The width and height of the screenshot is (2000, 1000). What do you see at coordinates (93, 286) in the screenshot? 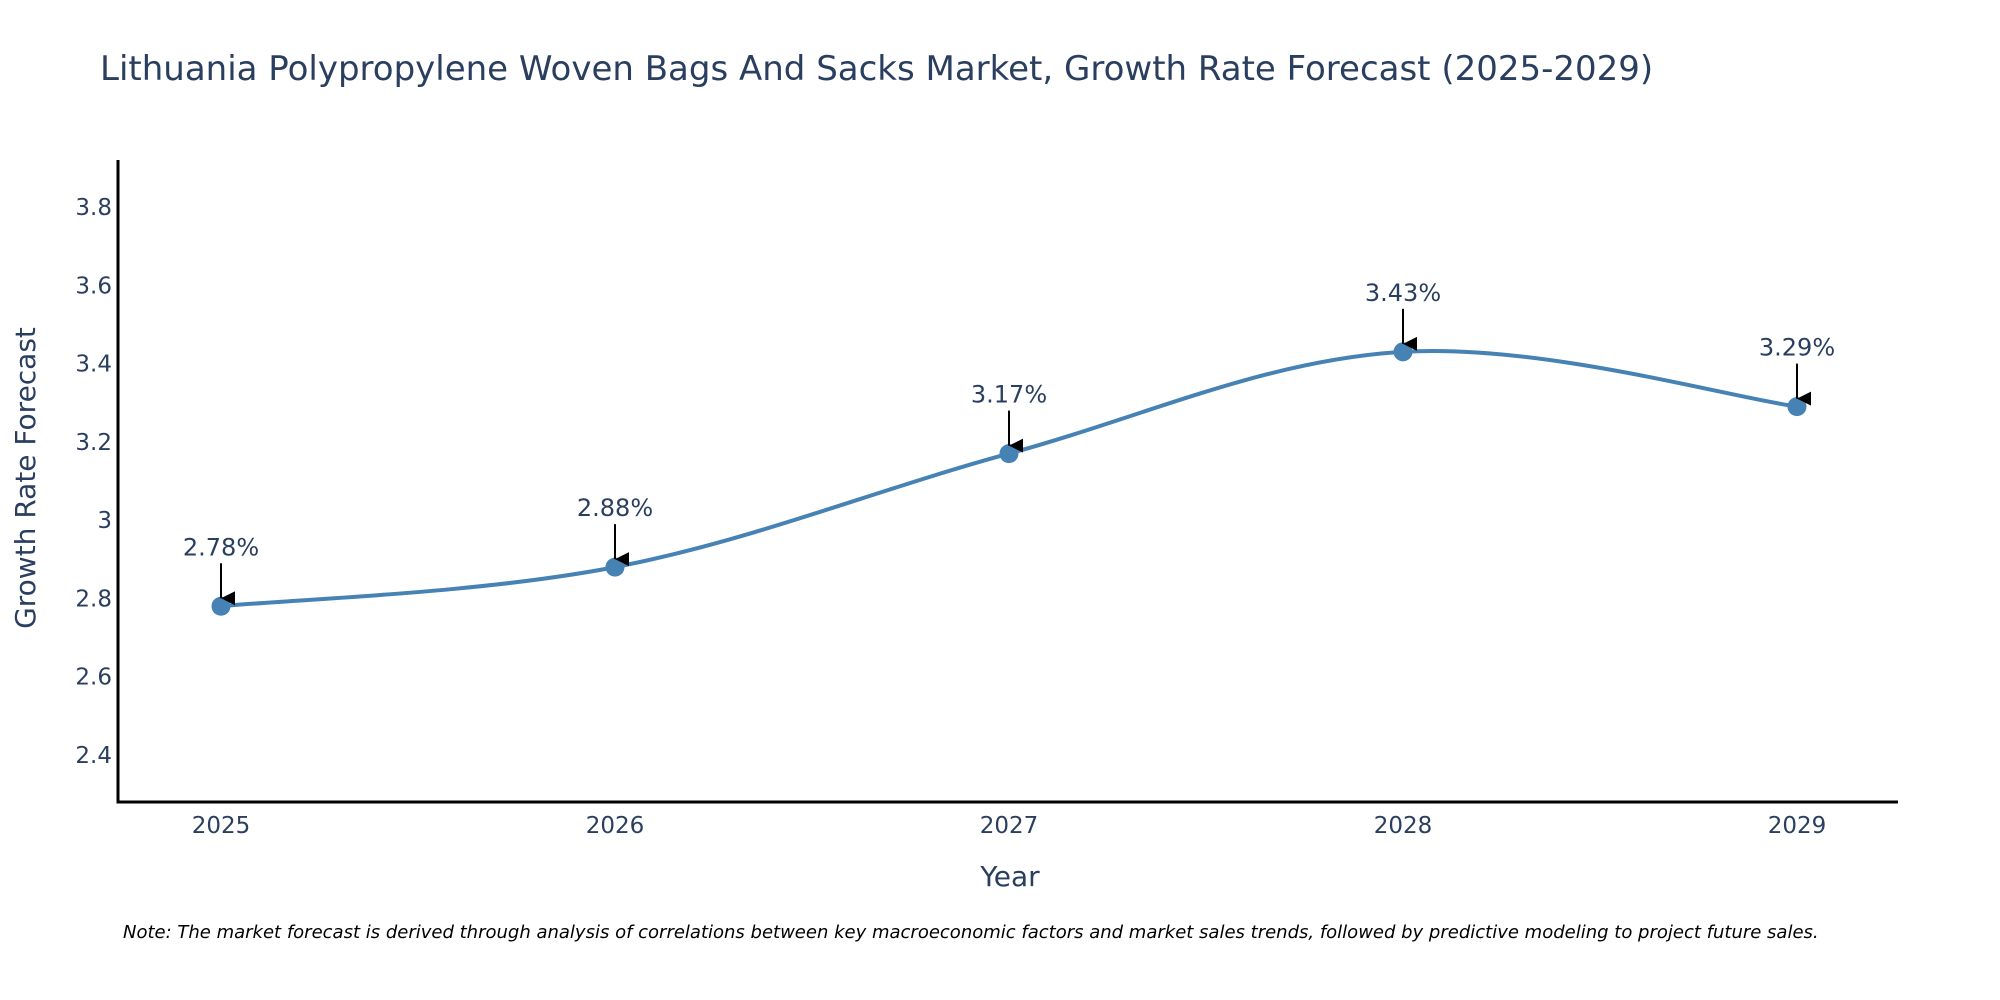
I see `y-tick-label: 3.6` at bounding box center [93, 286].